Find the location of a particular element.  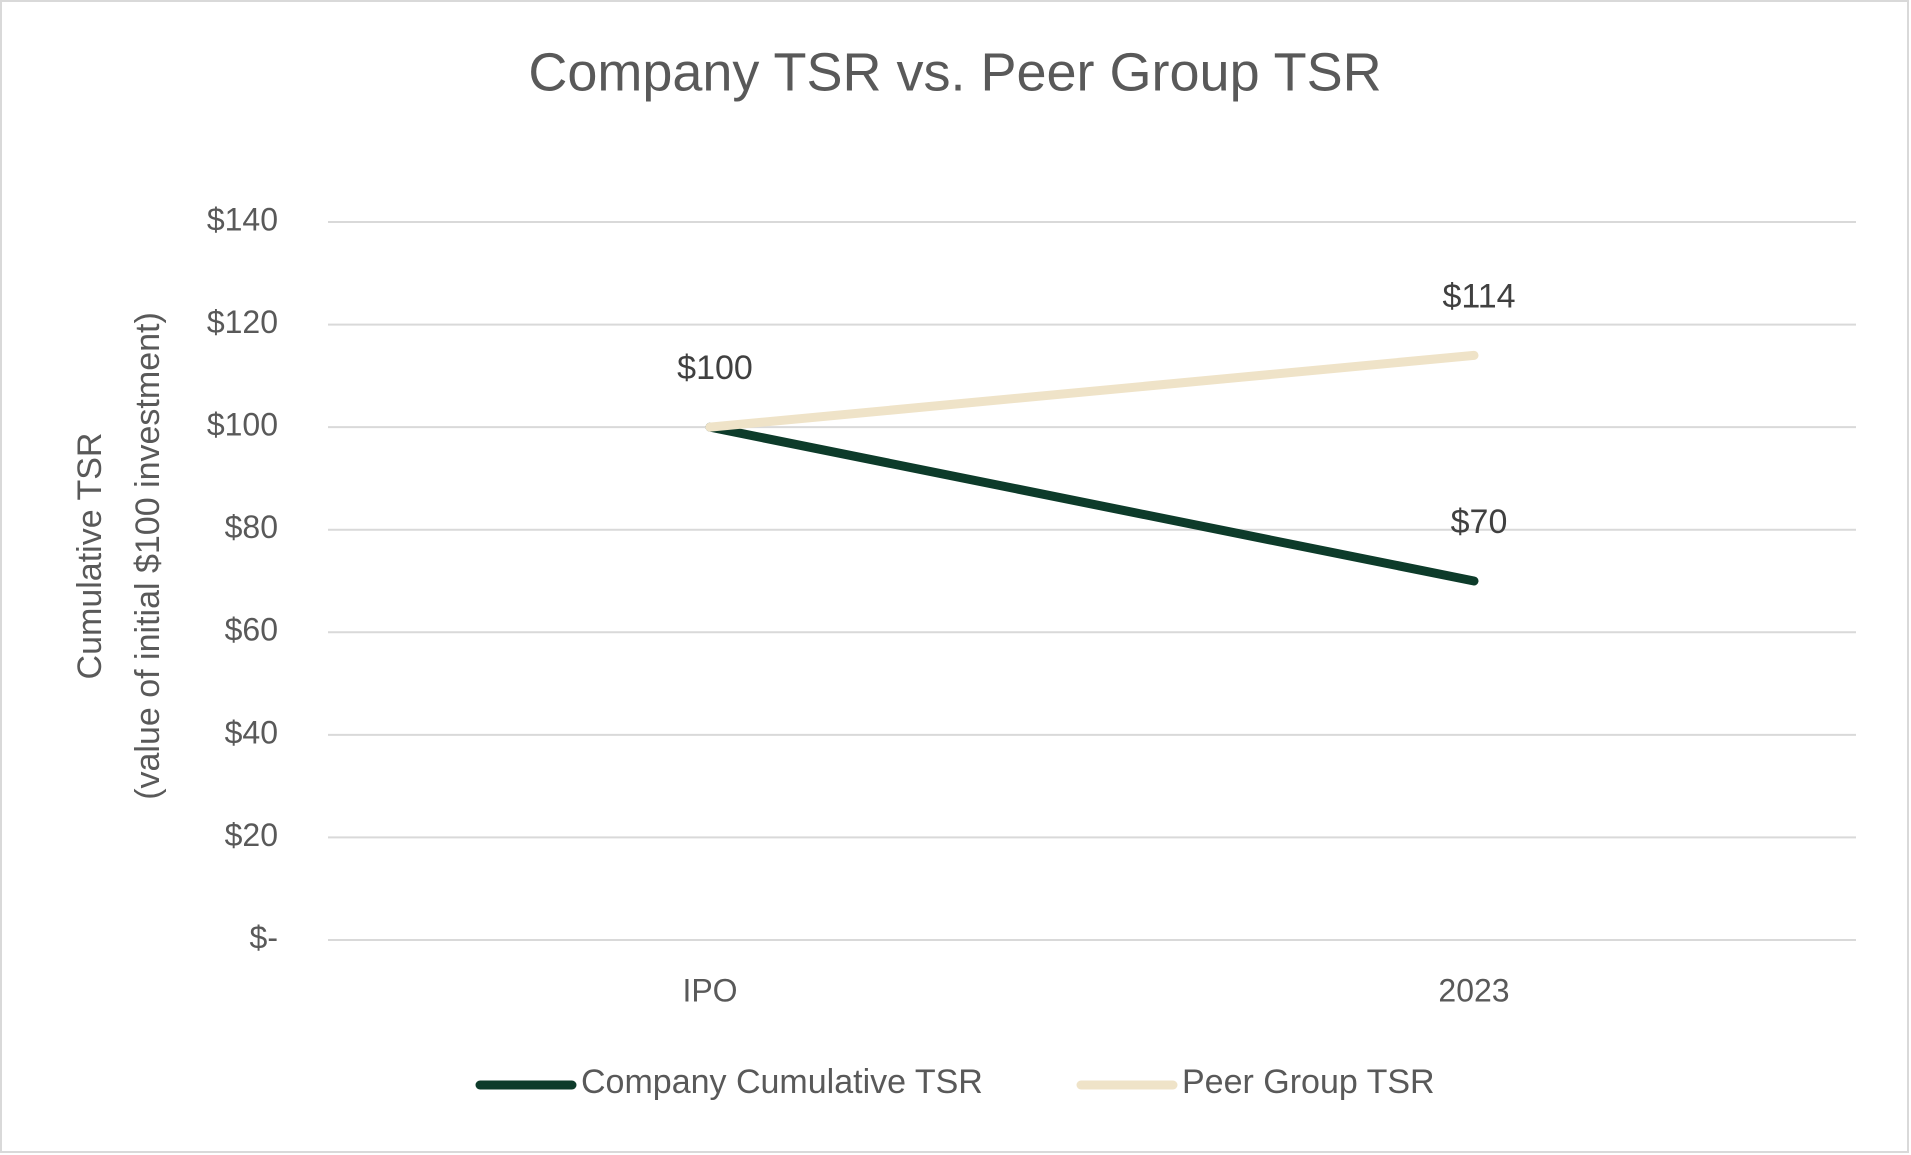

data-label: $114 is located at coordinates (1478, 296).